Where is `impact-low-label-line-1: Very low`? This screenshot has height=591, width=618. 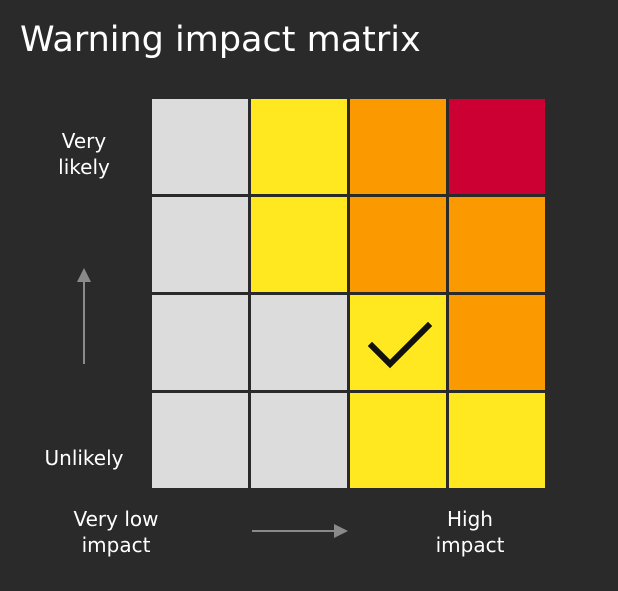 impact-low-label-line-1: Very low is located at coordinates (116, 519).